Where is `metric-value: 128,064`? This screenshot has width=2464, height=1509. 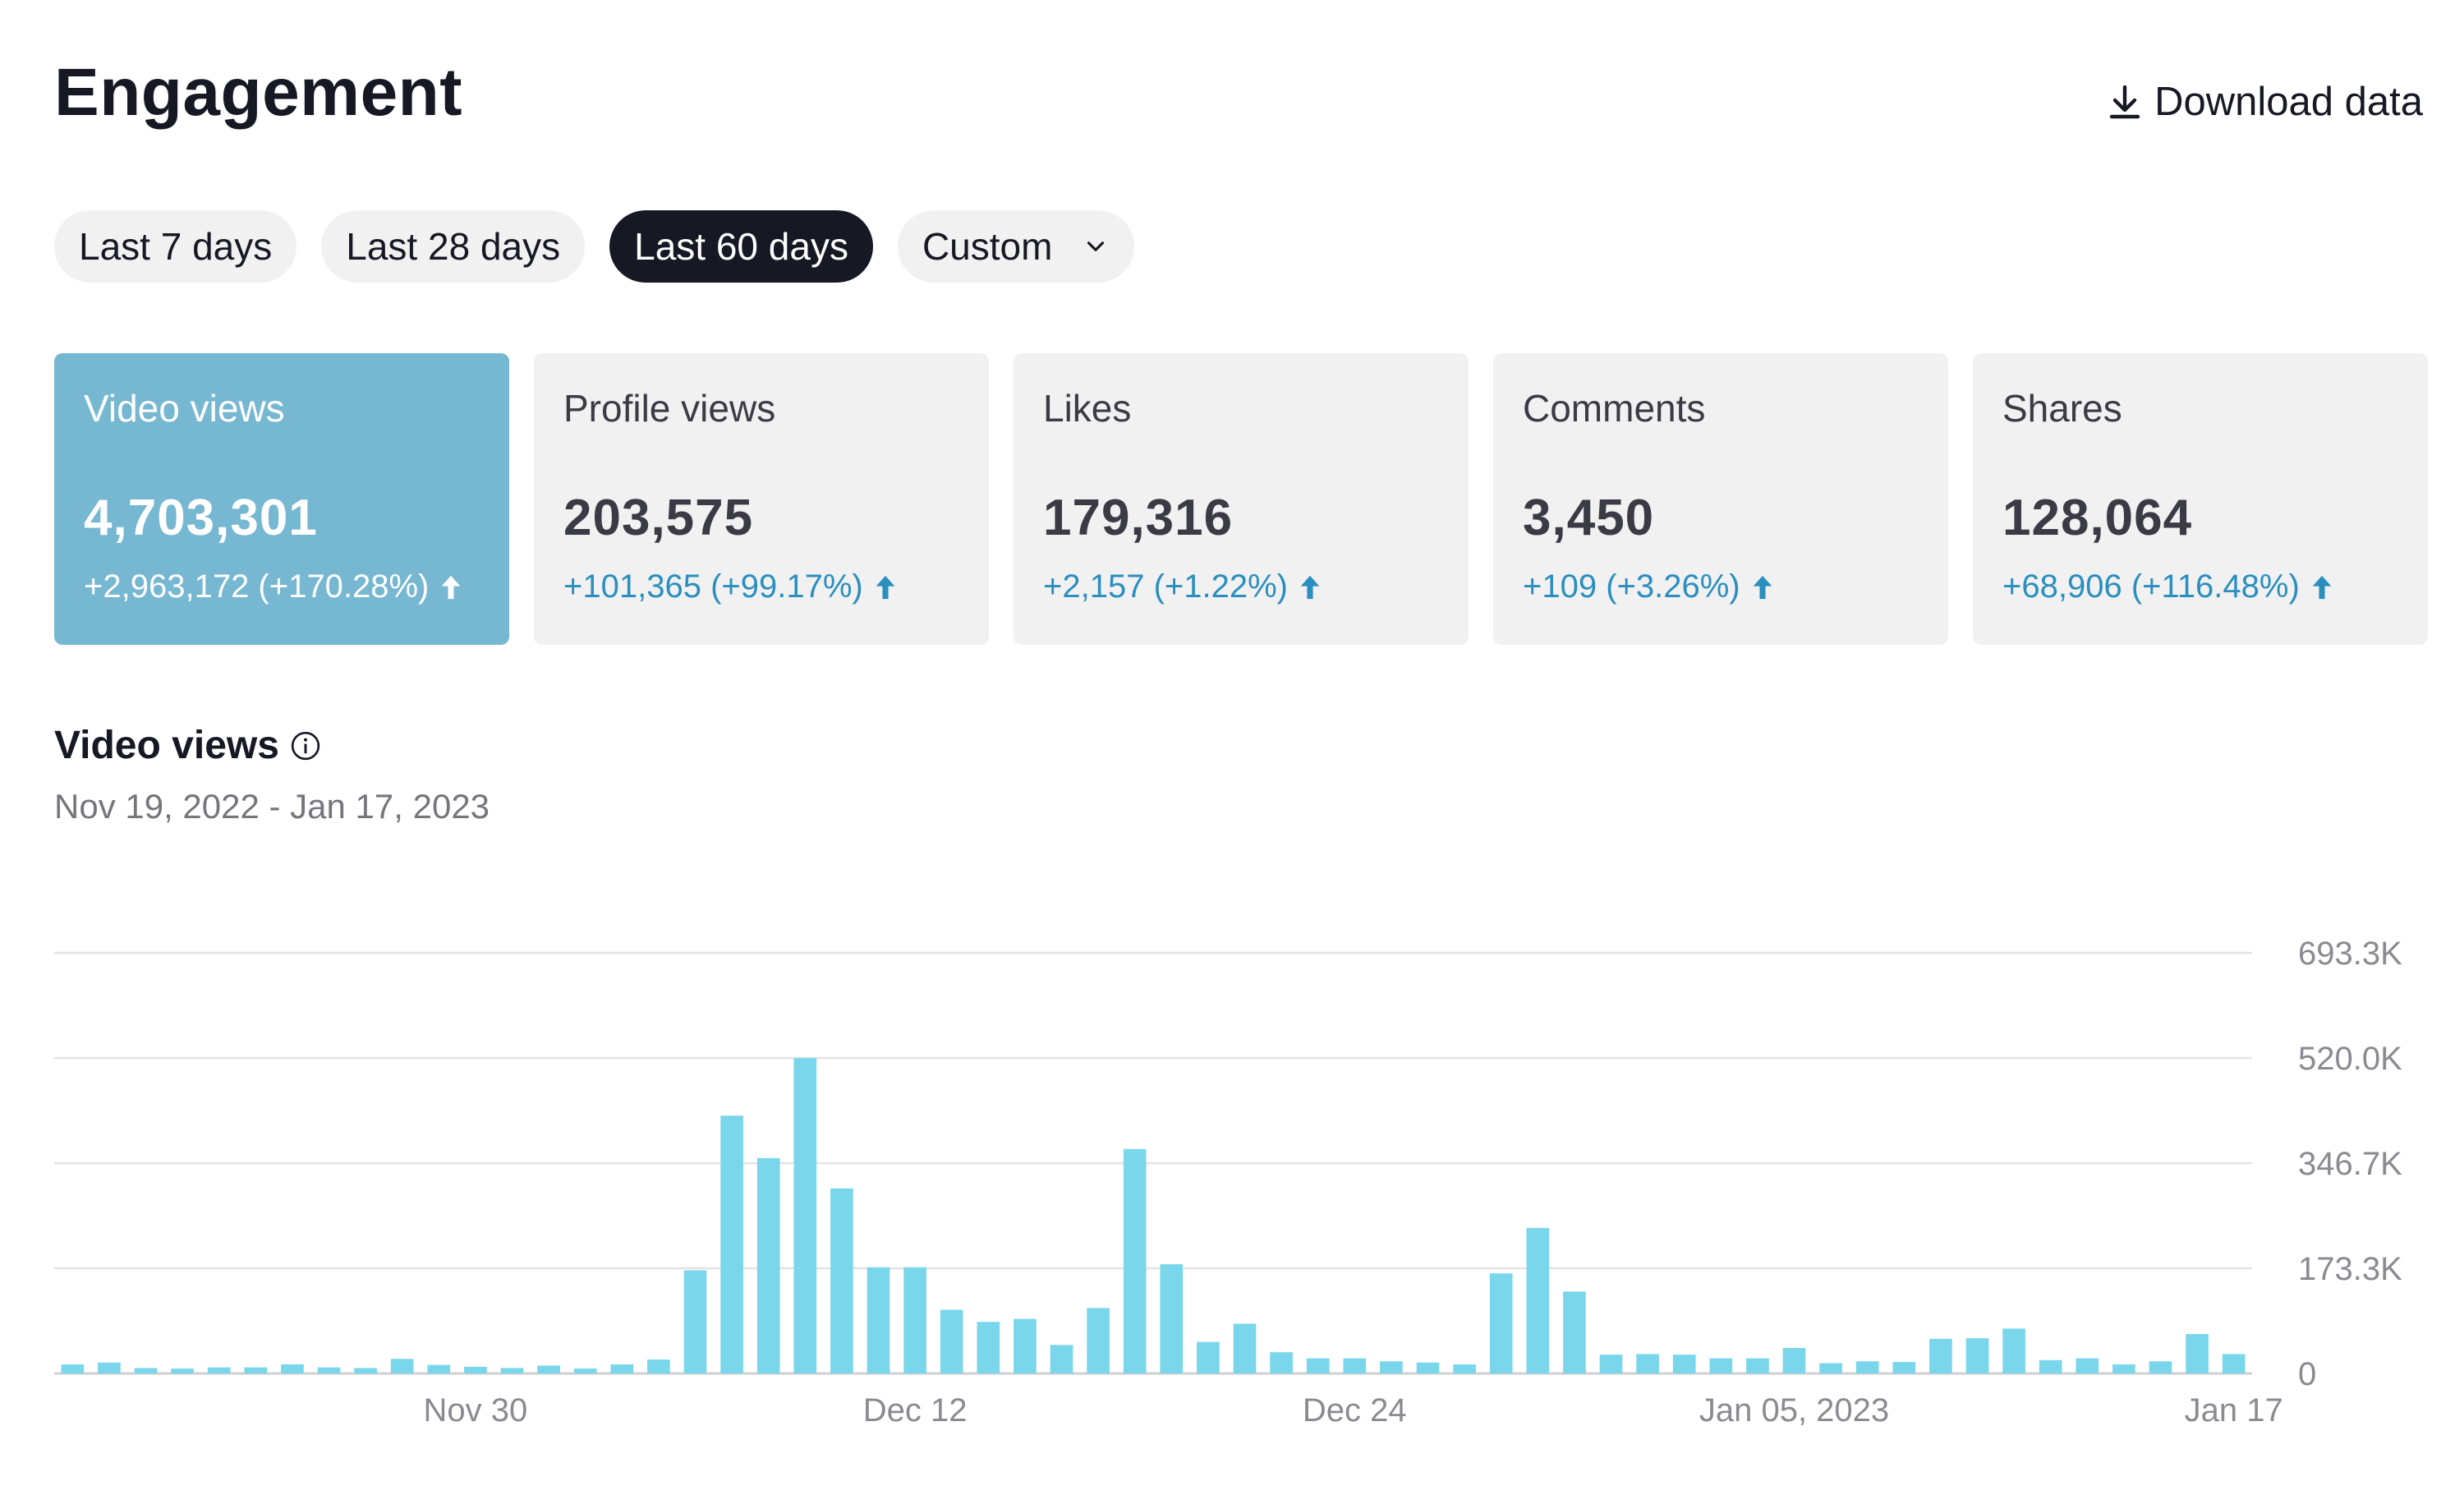
metric-value: 128,064 is located at coordinates (2097, 518).